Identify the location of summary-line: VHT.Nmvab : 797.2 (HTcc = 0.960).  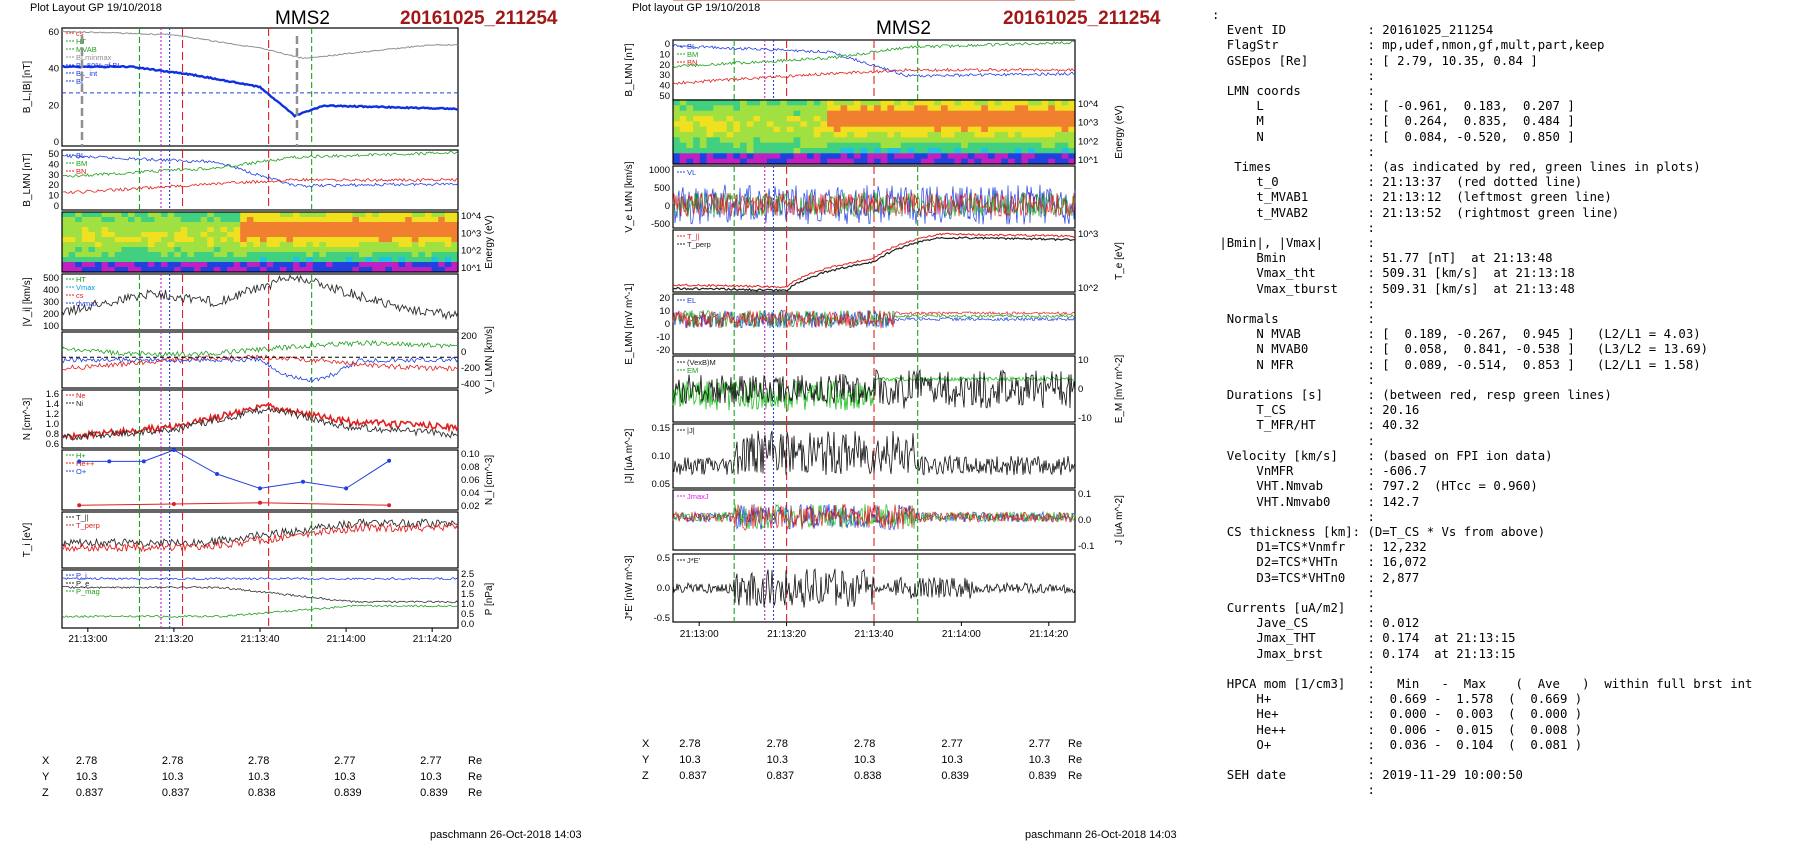
(1397, 486).